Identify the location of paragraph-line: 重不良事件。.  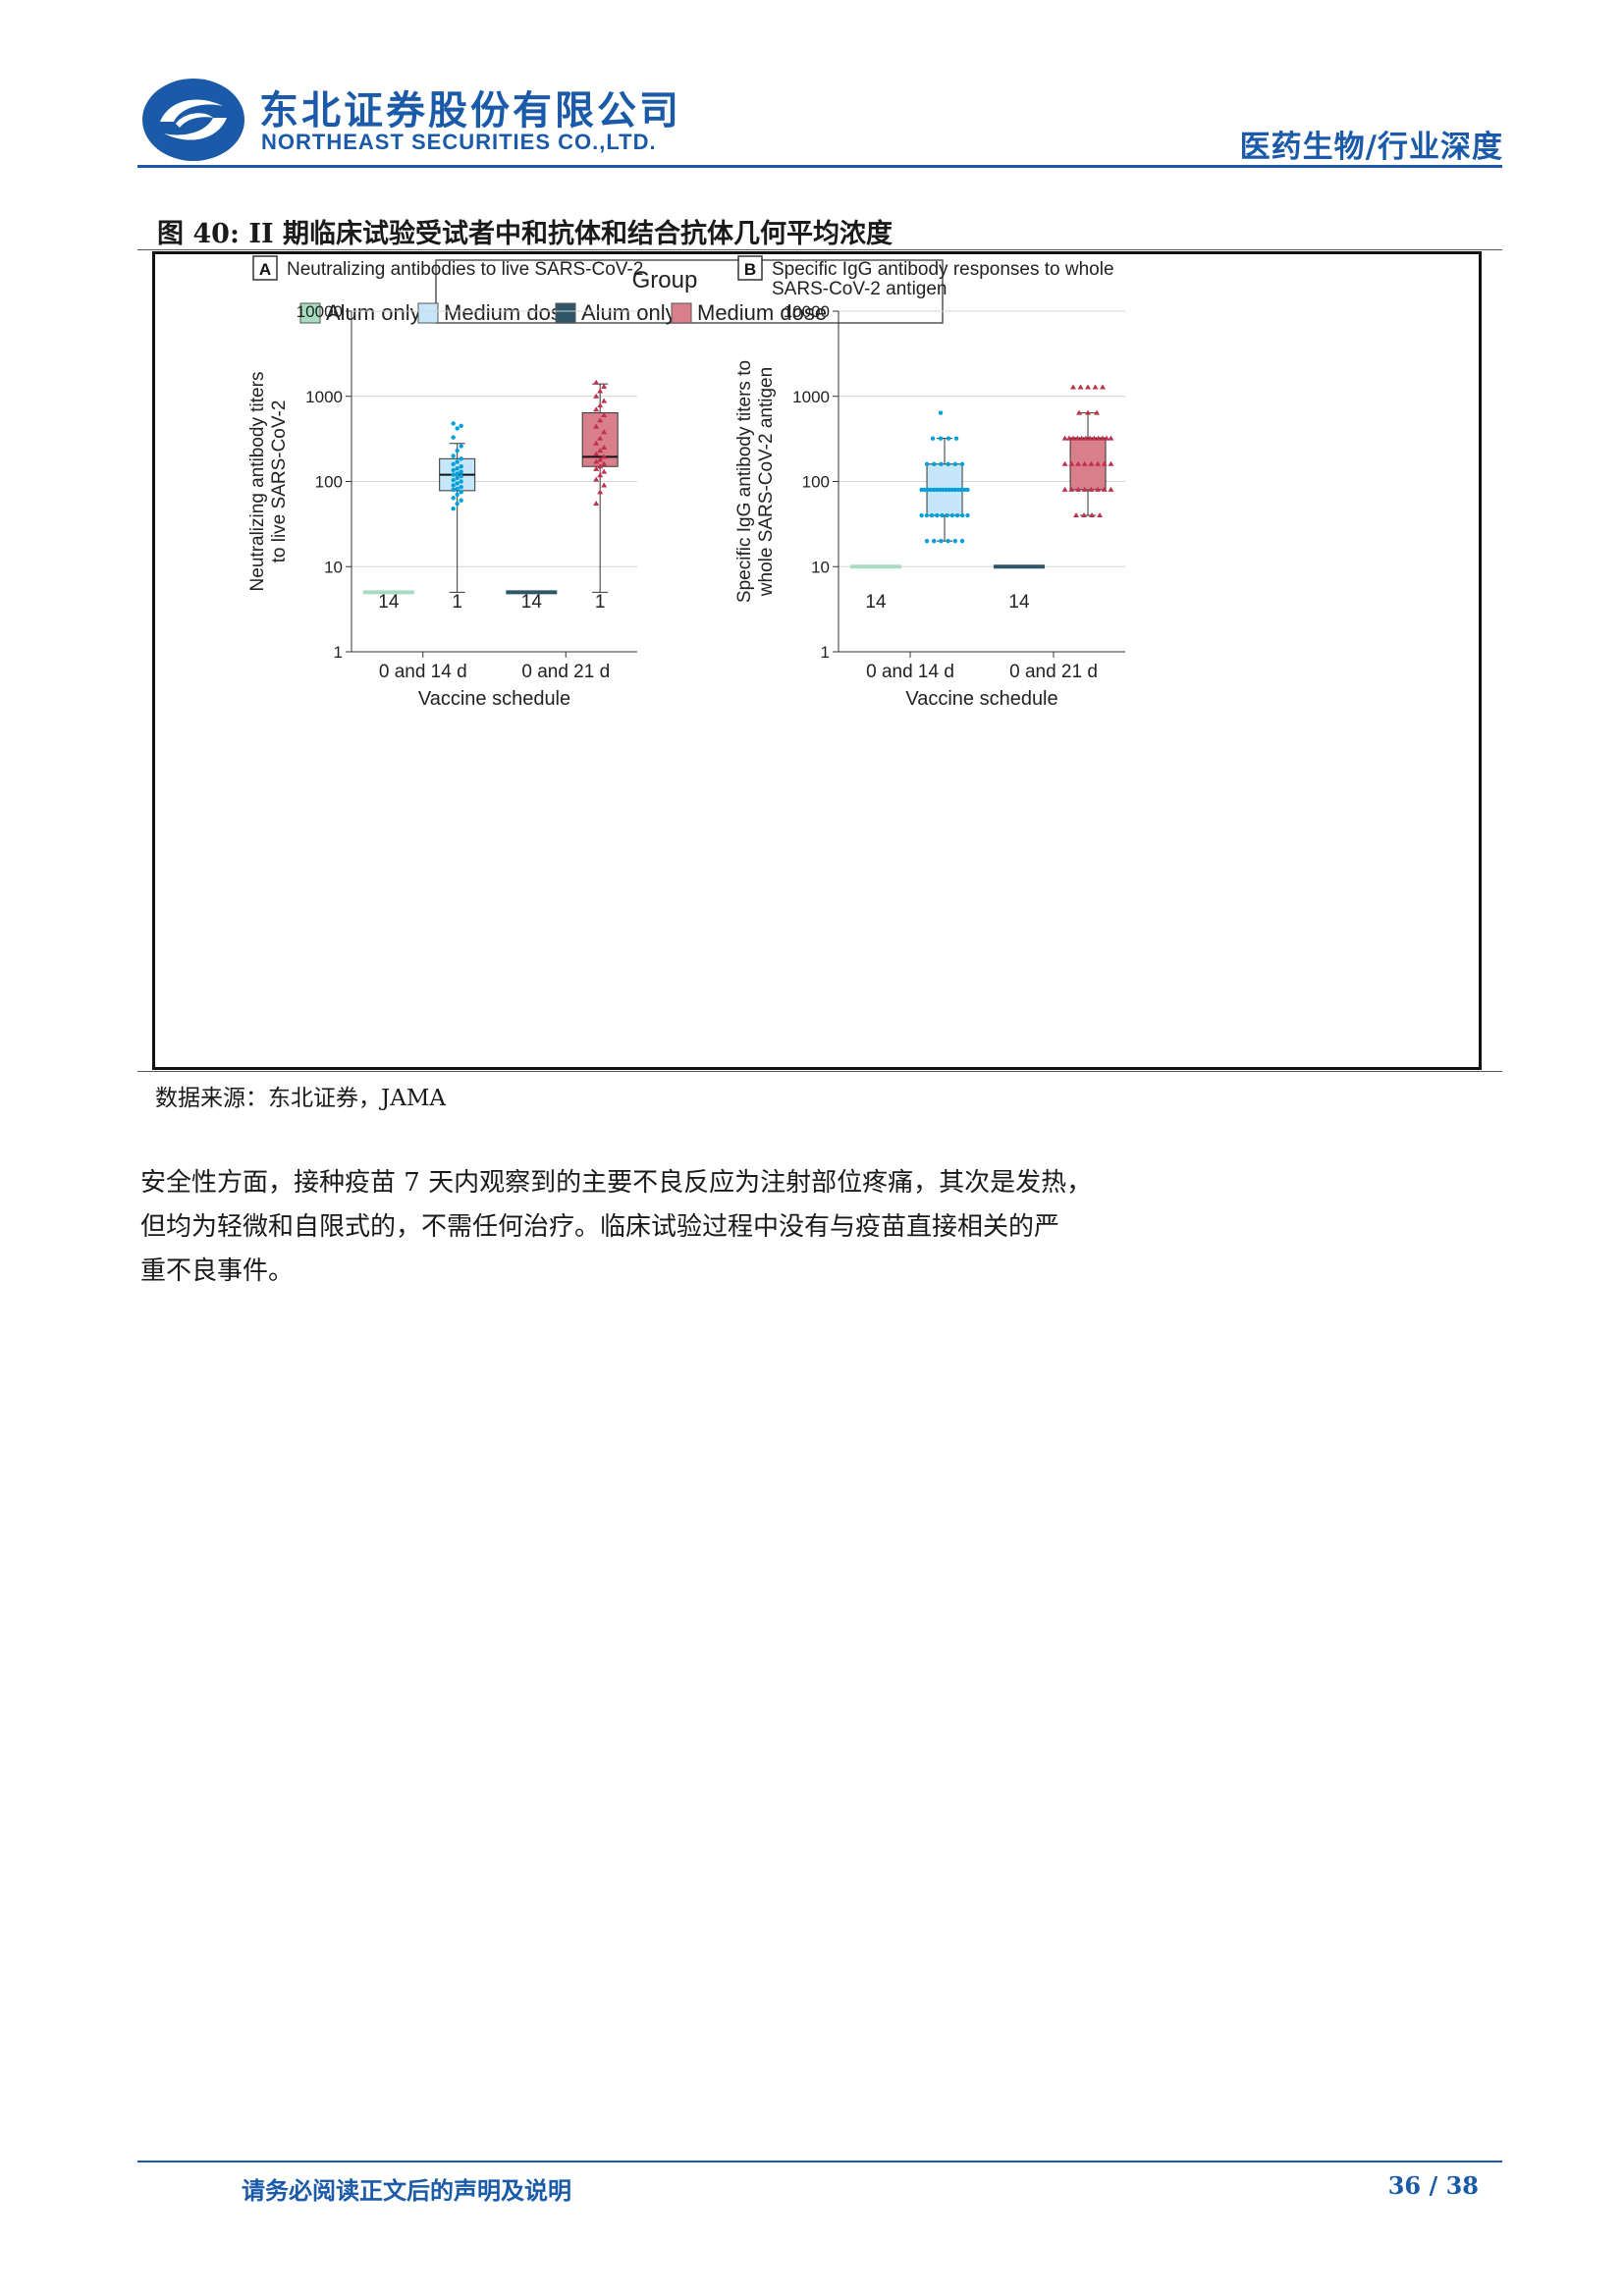
(217, 1271).